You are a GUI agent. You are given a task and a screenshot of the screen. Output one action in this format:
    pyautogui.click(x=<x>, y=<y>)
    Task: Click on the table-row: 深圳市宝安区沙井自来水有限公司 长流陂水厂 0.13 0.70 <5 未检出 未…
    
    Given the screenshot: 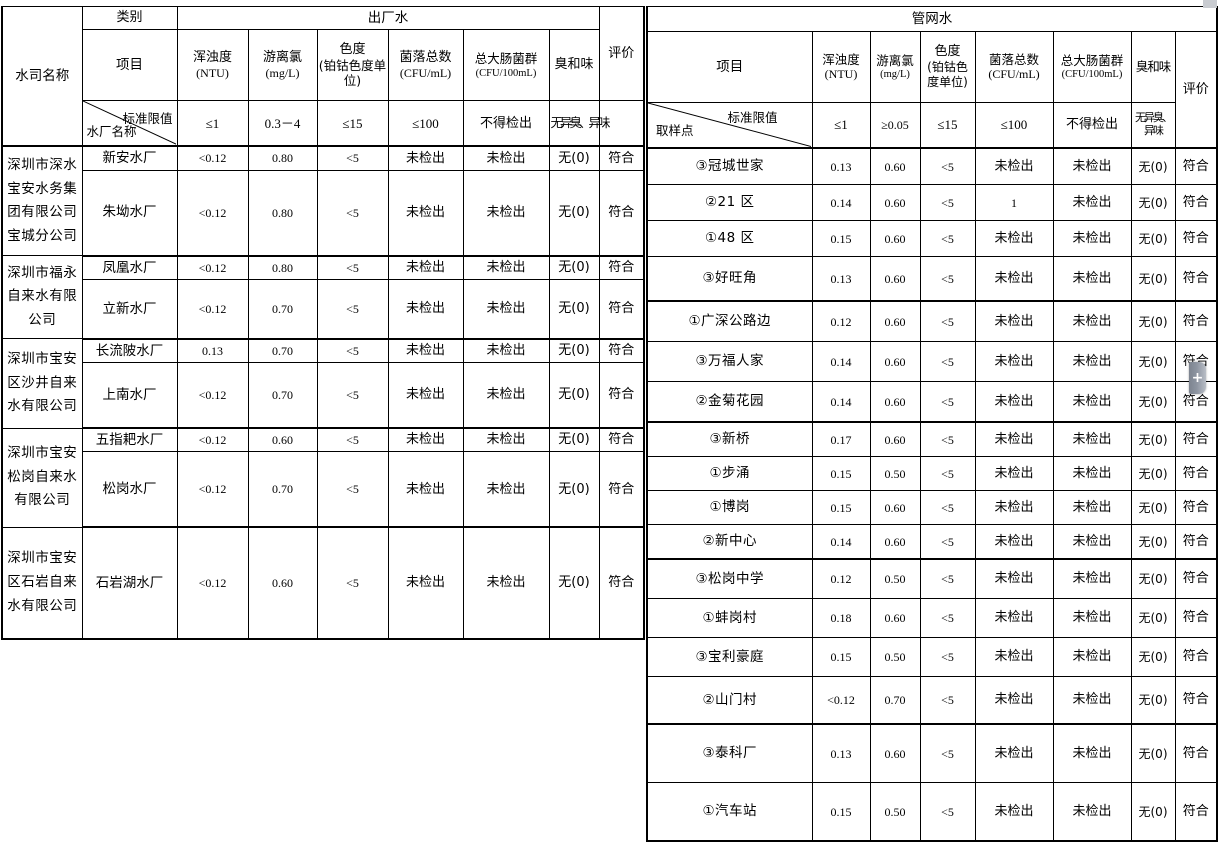 What is the action you would take?
    pyautogui.click(x=323, y=383)
    